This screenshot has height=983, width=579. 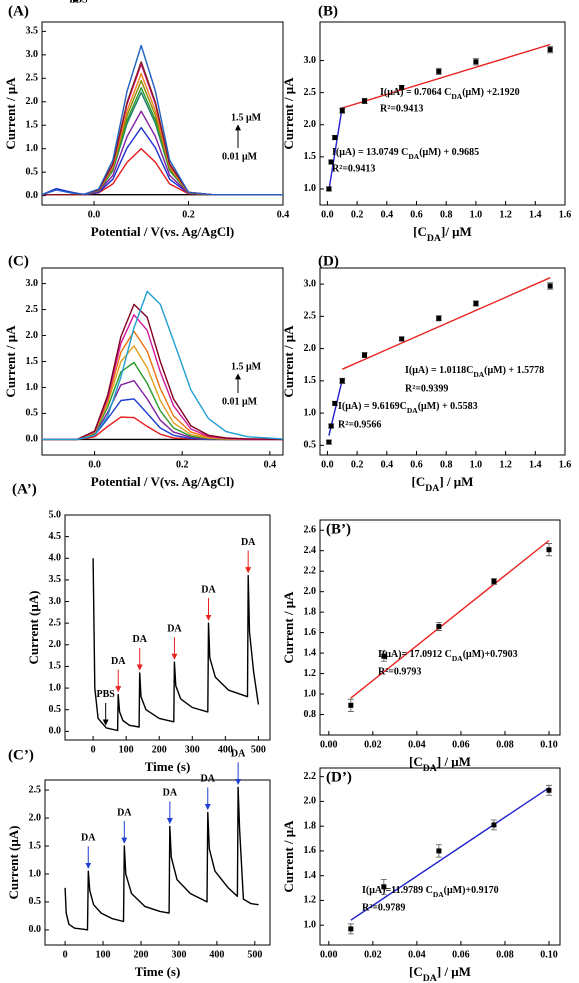 What do you see at coordinates (505, 954) in the screenshot?
I see `x-tick-label: 0.08` at bounding box center [505, 954].